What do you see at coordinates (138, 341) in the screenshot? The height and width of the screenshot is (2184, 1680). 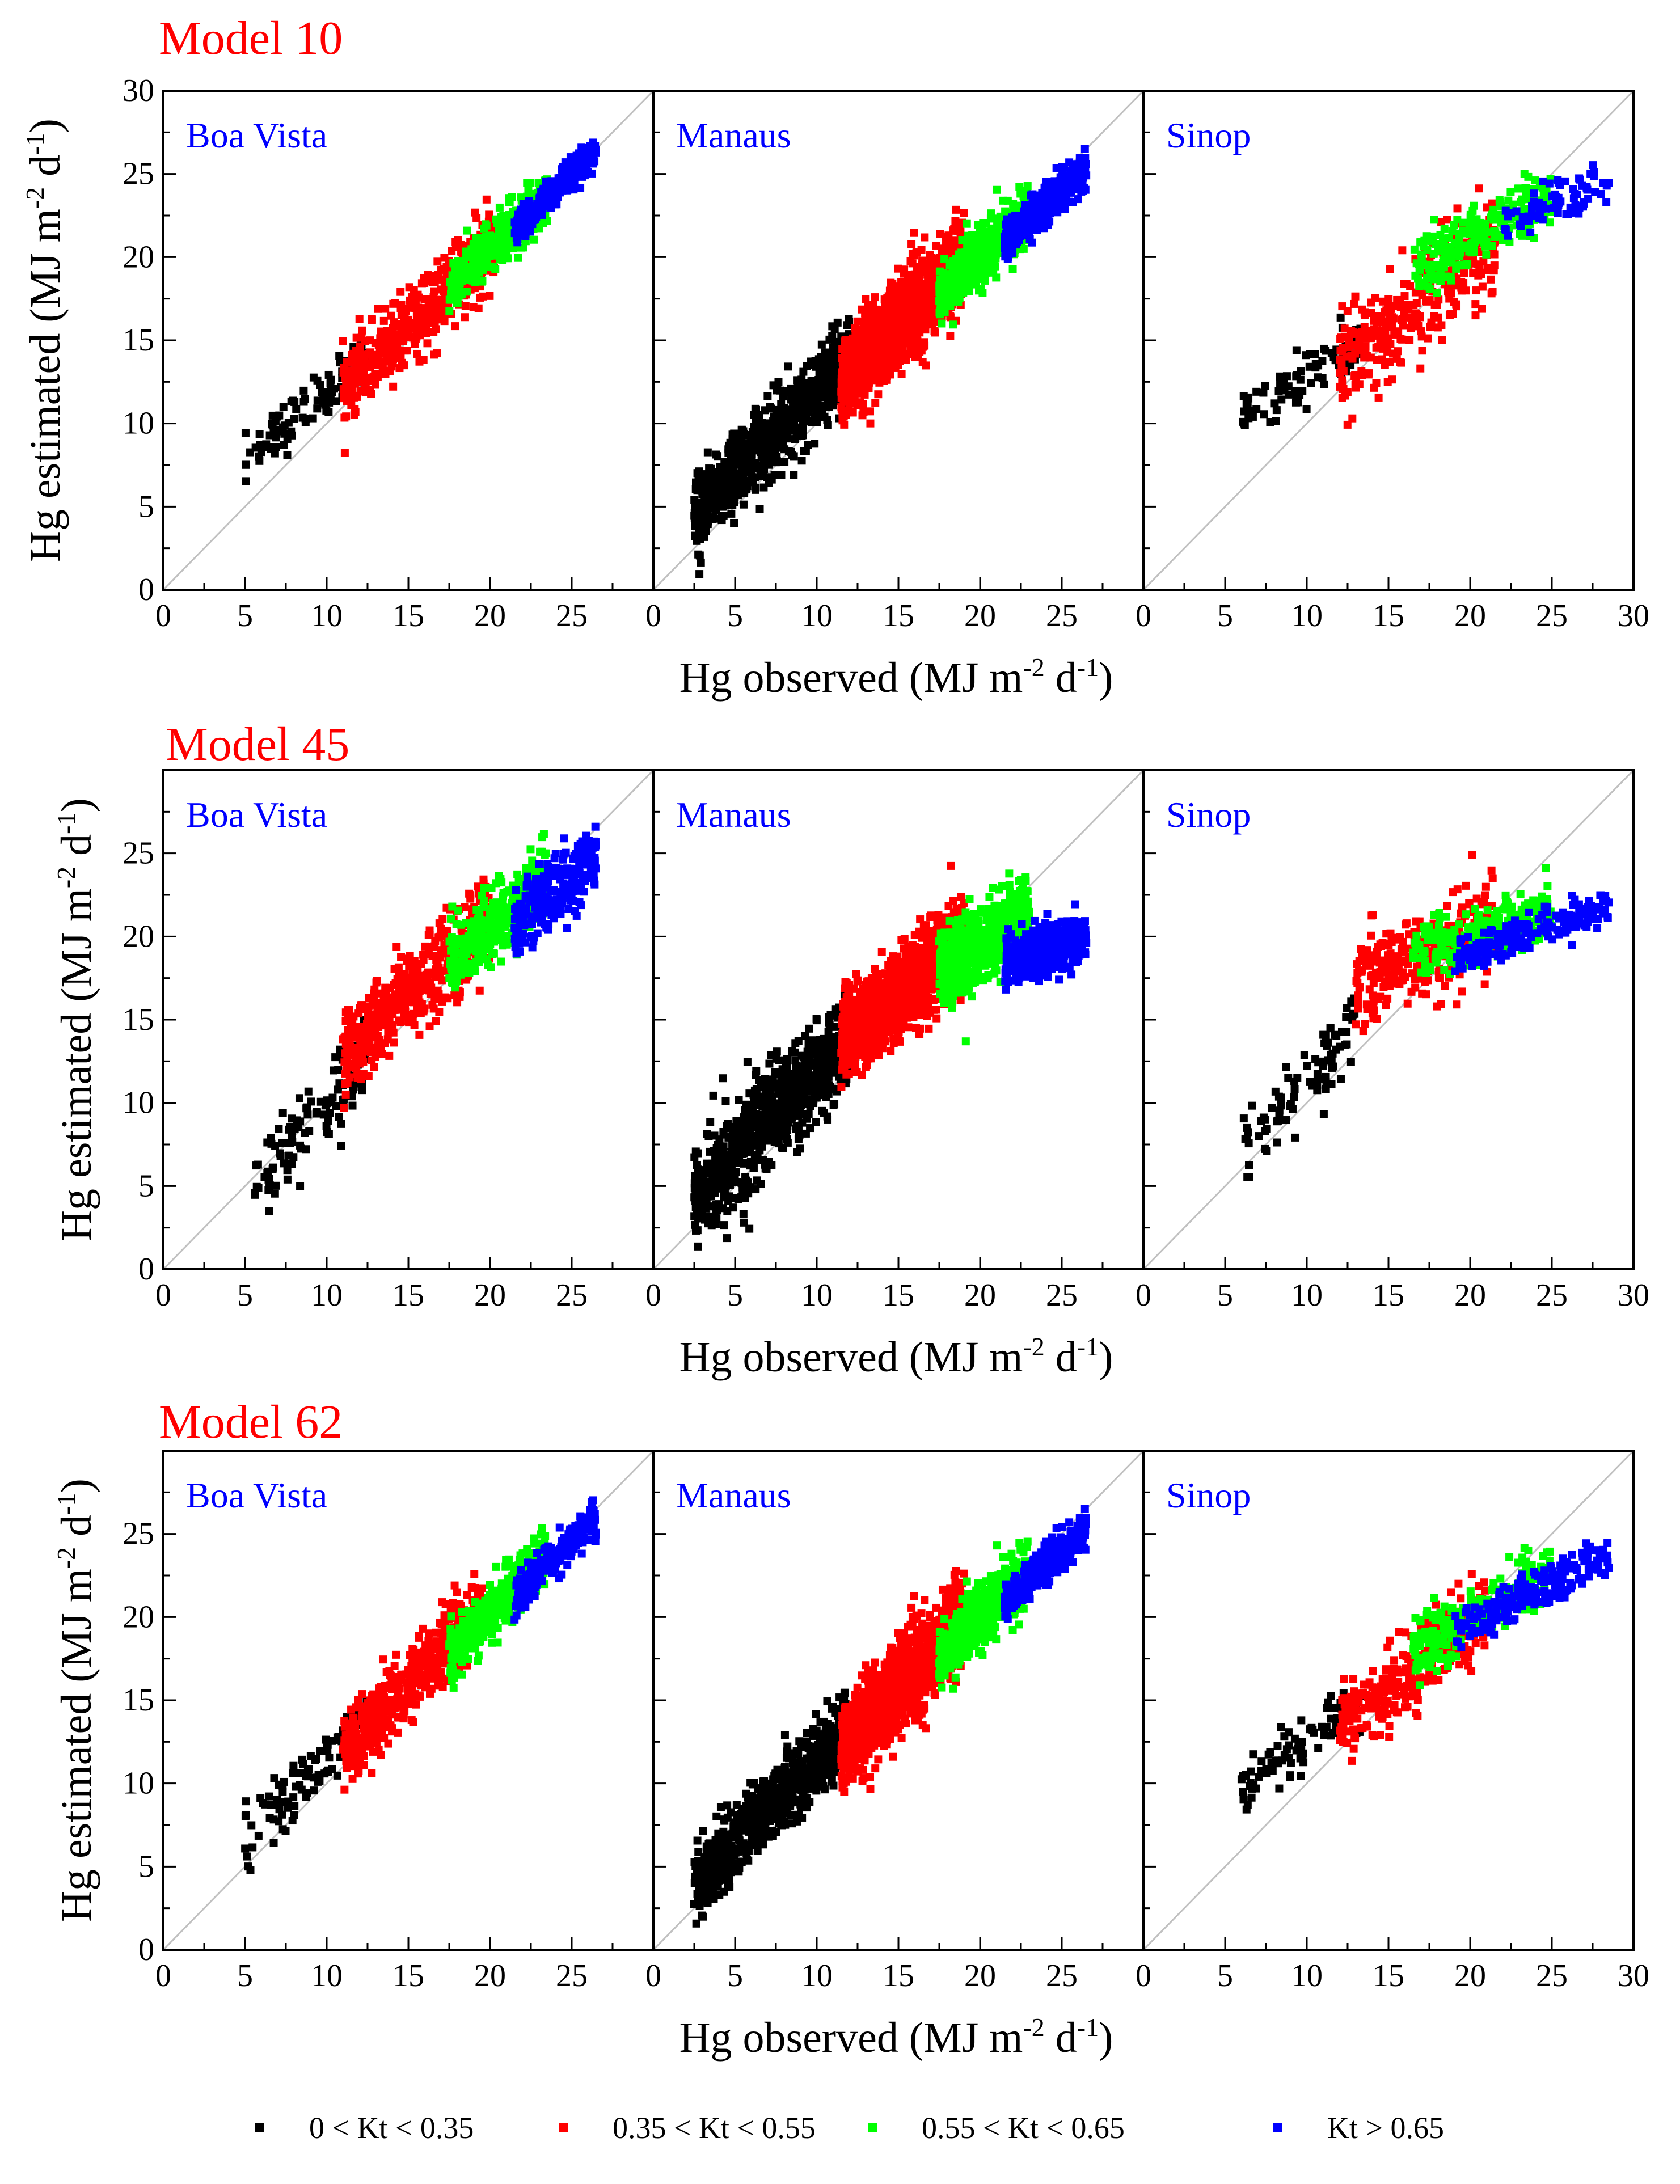 I see `y-tick-label: 15` at bounding box center [138, 341].